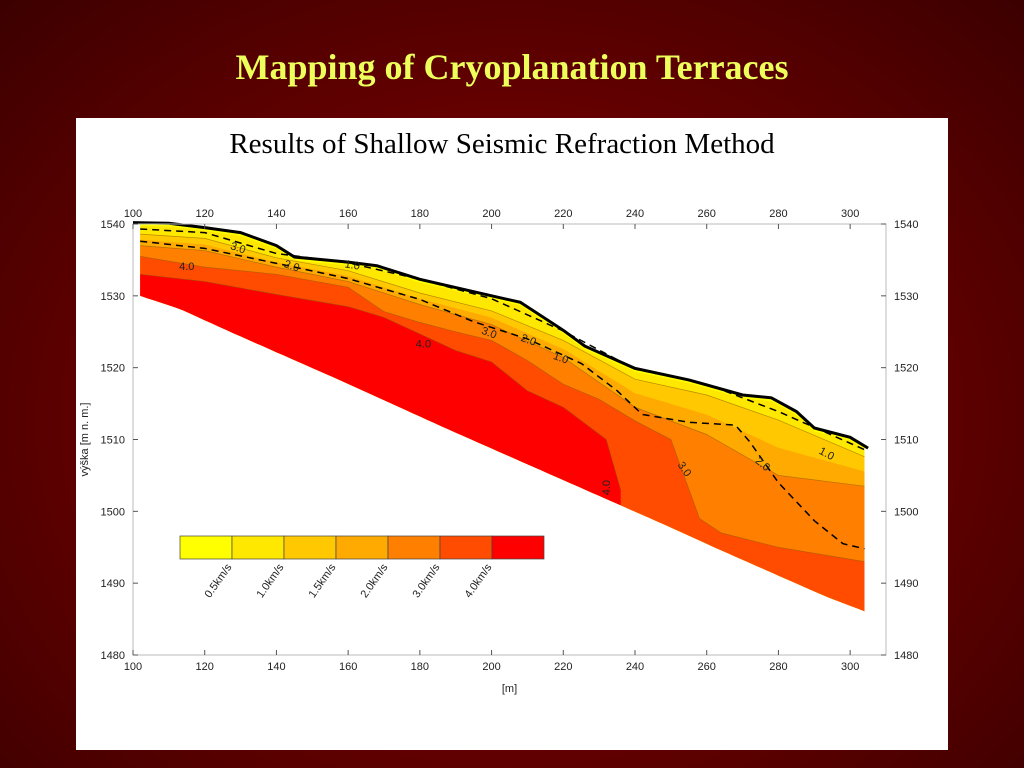 The height and width of the screenshot is (768, 1024). I want to click on x-axis-label: [m], so click(509, 689).